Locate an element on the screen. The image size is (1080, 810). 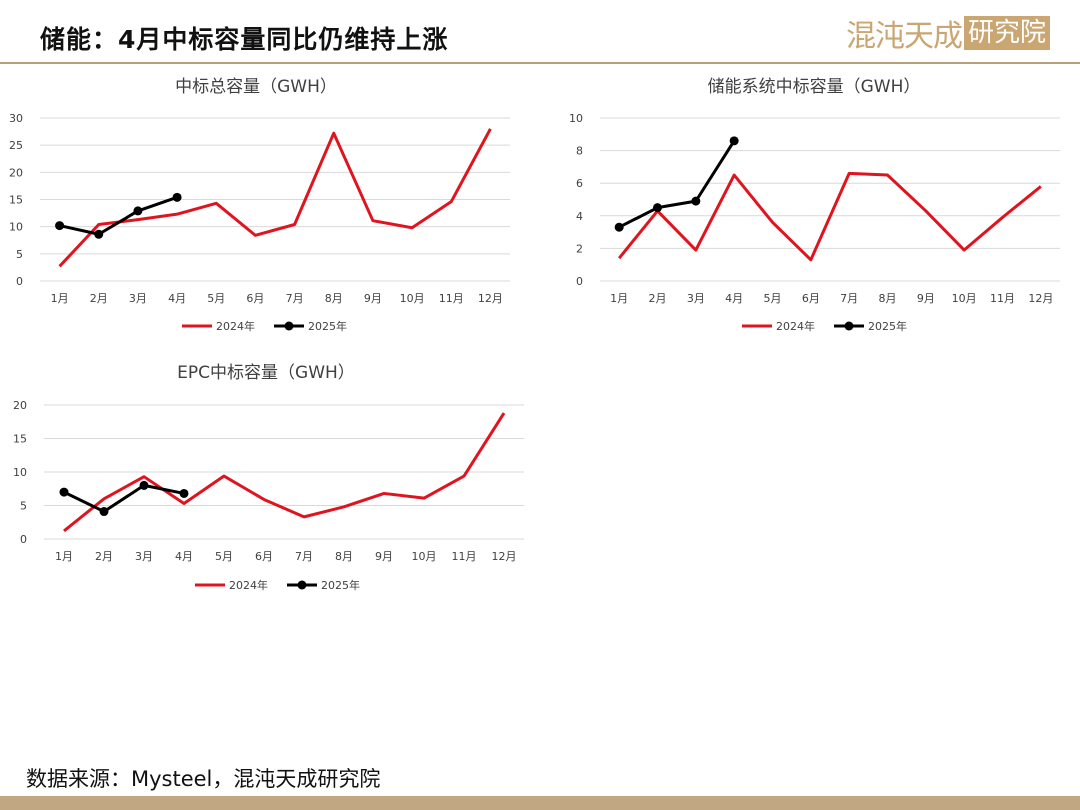
chart-2-legend-label-1: 2024年 is located at coordinates (795, 326).